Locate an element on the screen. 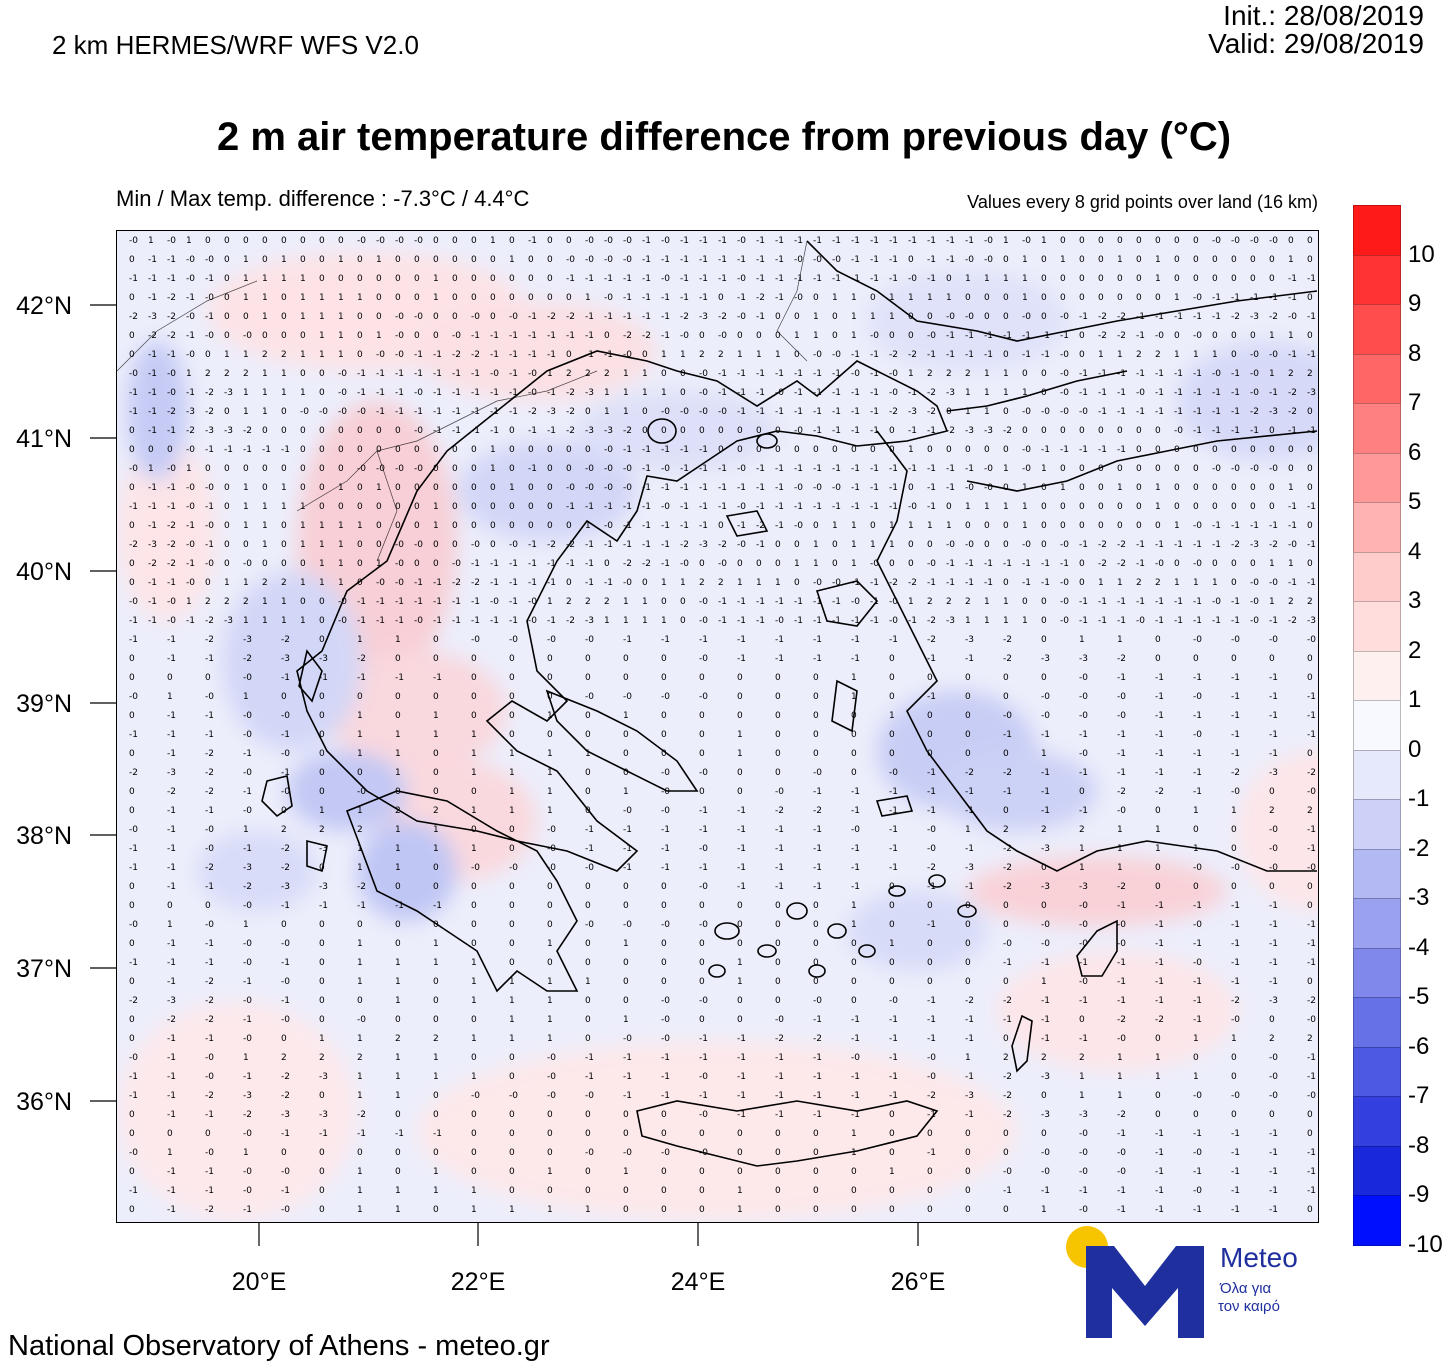 Image resolution: width=1448 pixels, height=1367 pixels. lon-label-22: 22°E is located at coordinates (478, 1282).